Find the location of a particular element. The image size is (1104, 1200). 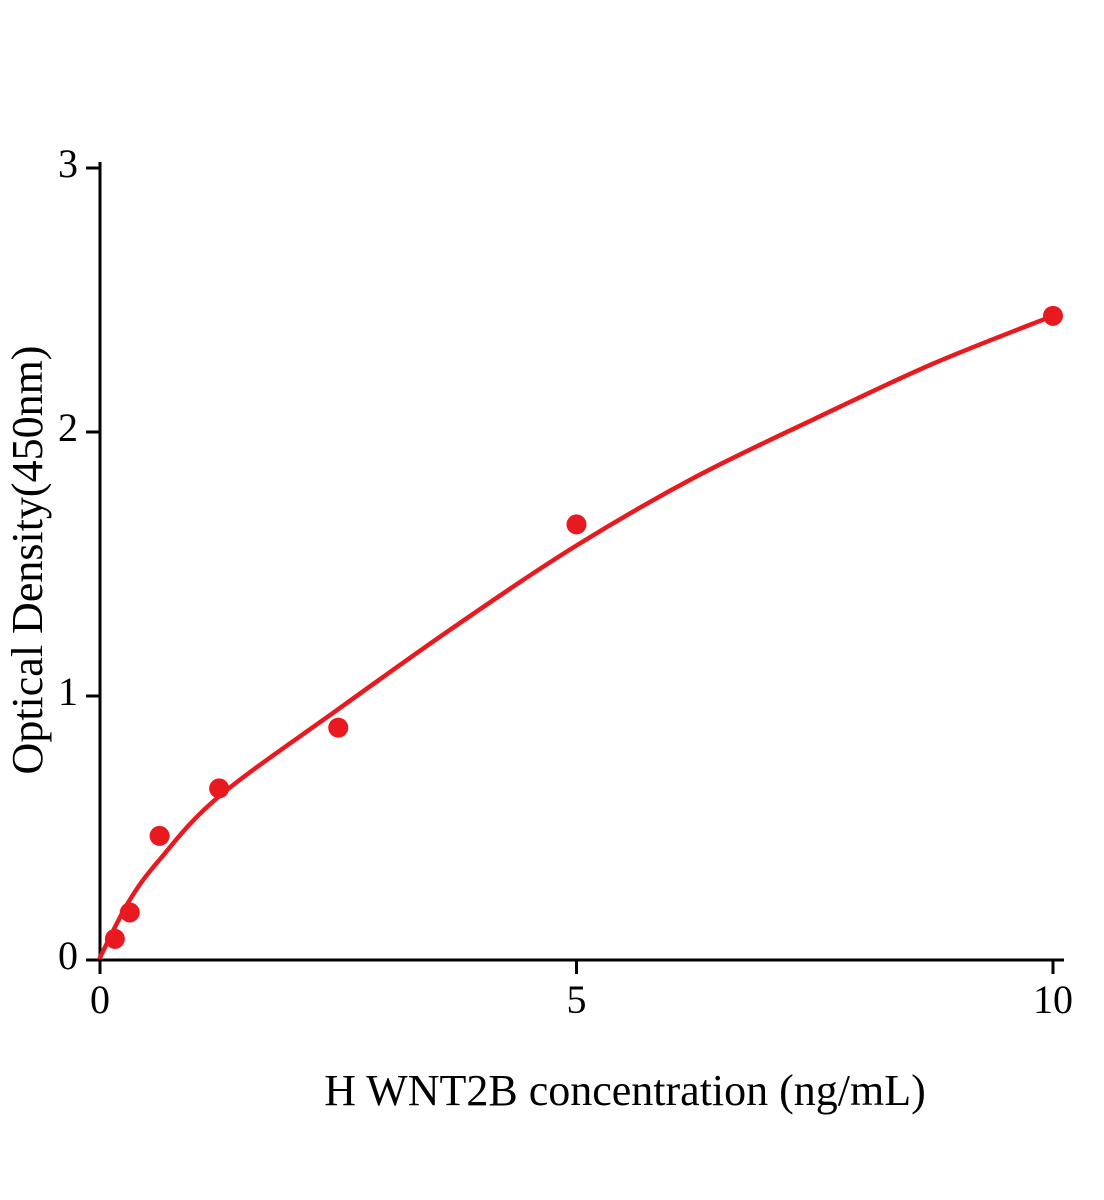

y-tick-label: 3 is located at coordinates (68, 163).